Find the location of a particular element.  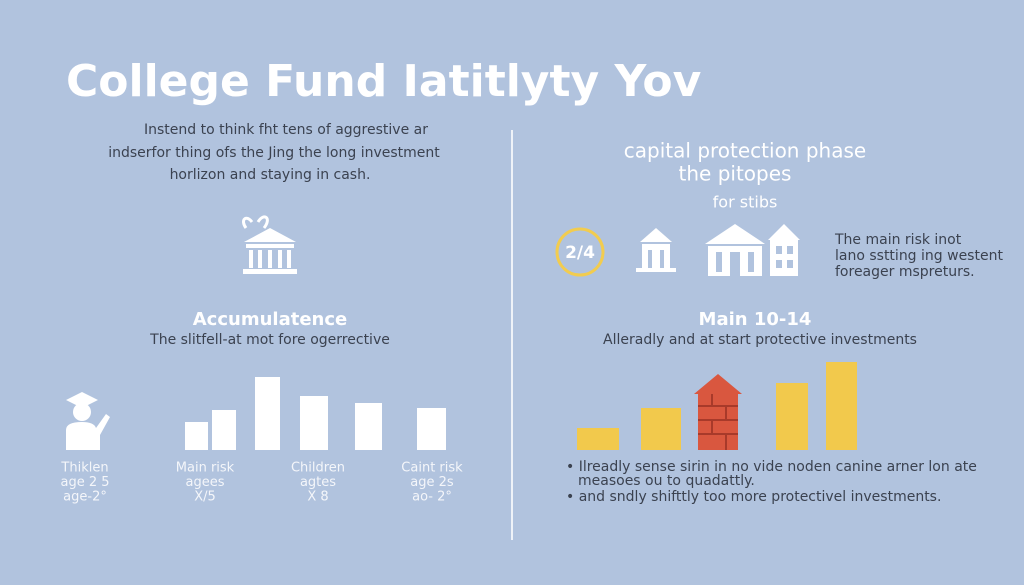

bank-icon is located at coordinates (269, 244).